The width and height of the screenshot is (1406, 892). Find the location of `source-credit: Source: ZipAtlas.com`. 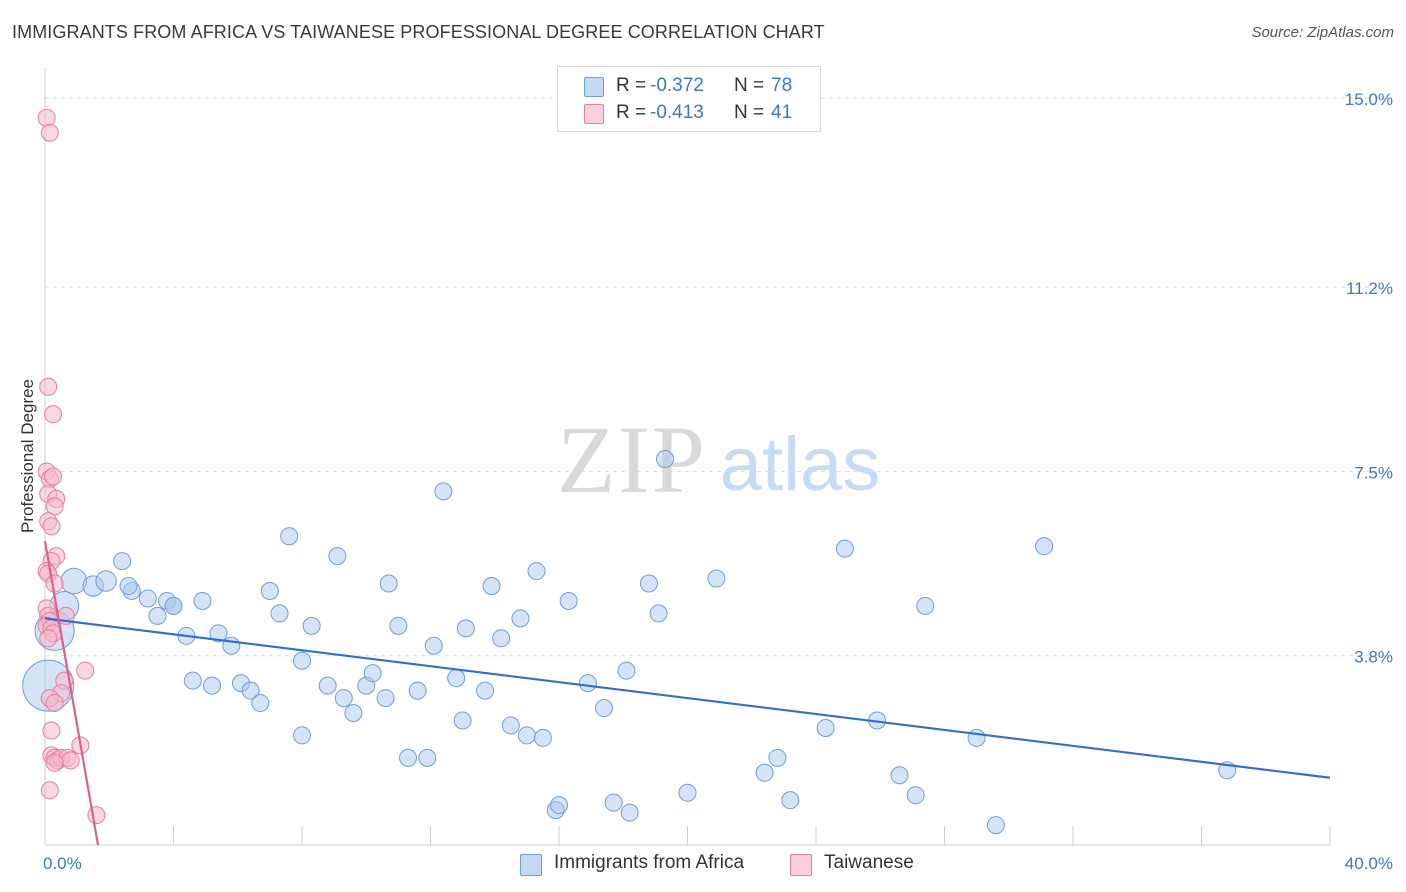

source-credit: Source: ZipAtlas.com is located at coordinates (1322, 32).